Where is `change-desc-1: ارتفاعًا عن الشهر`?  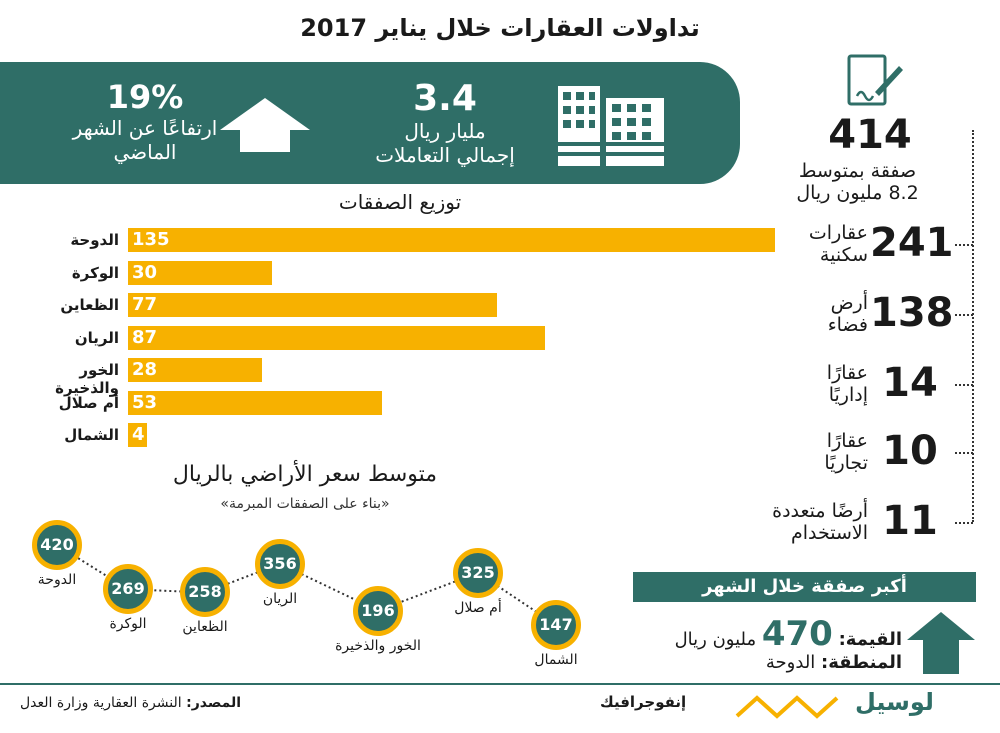
change-desc-1: ارتفاعًا عن الشهر is located at coordinates (145, 128).